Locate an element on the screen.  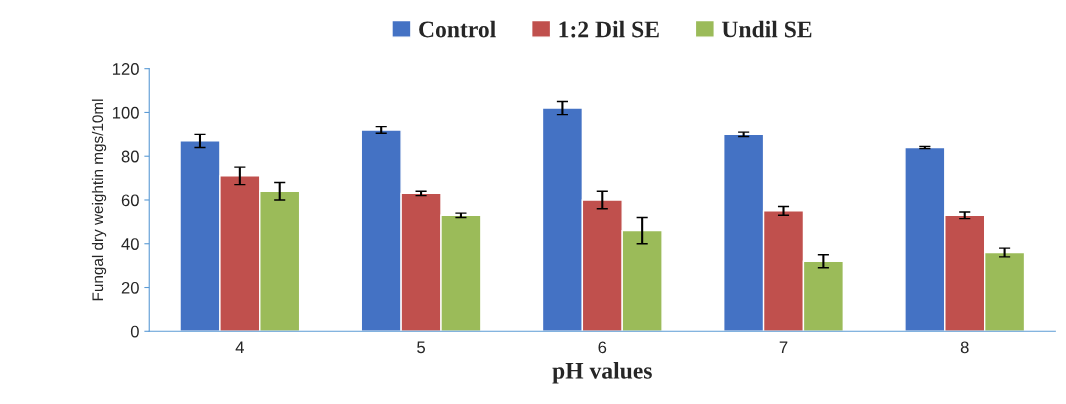
y-tick-label: 60 is located at coordinates (130, 200).